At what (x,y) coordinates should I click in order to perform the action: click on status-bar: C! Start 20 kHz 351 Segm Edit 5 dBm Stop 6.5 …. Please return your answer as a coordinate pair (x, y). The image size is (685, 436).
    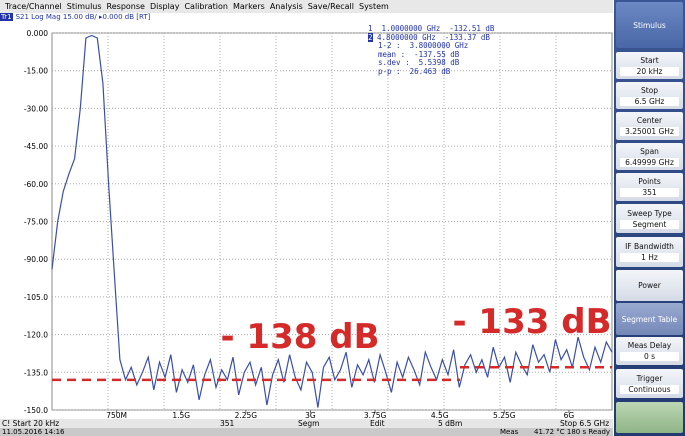
    Looking at the image, I should click on (306, 423).